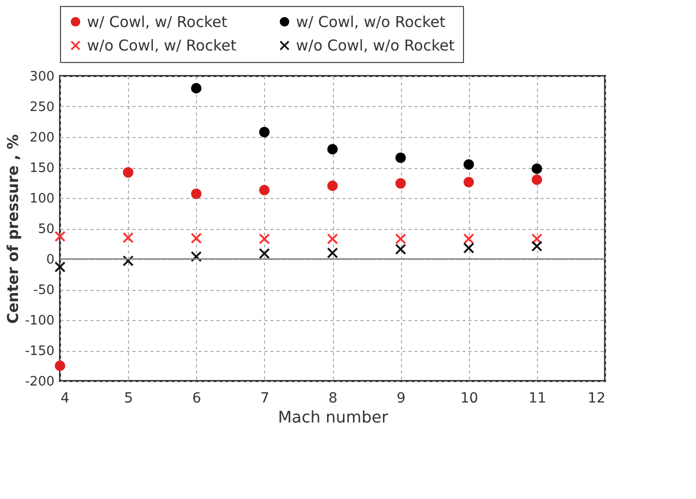 The width and height of the screenshot is (696, 499). Describe the element at coordinates (43, 290) in the screenshot. I see `y-tick-label: -50` at that location.